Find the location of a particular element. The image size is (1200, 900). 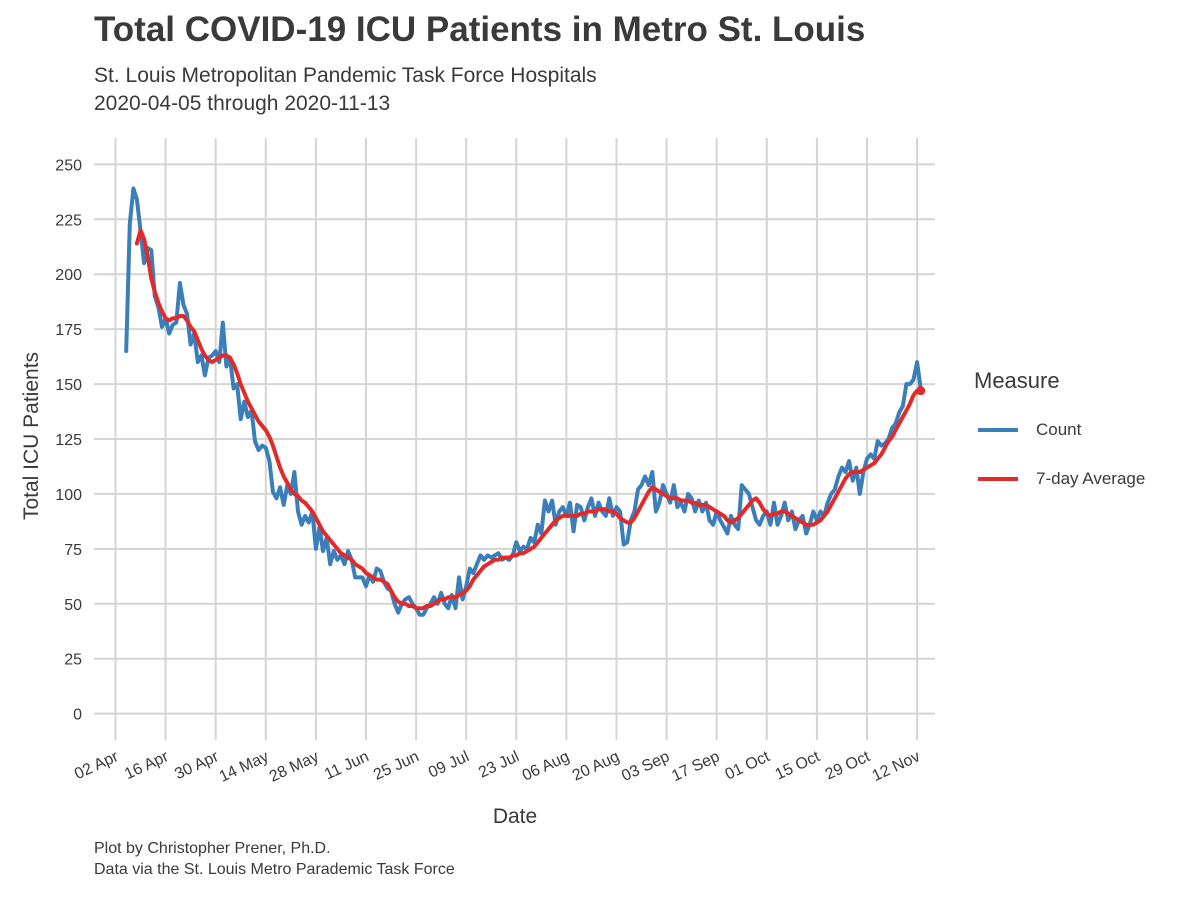

y-tick-label: 100 is located at coordinates (68, 495).